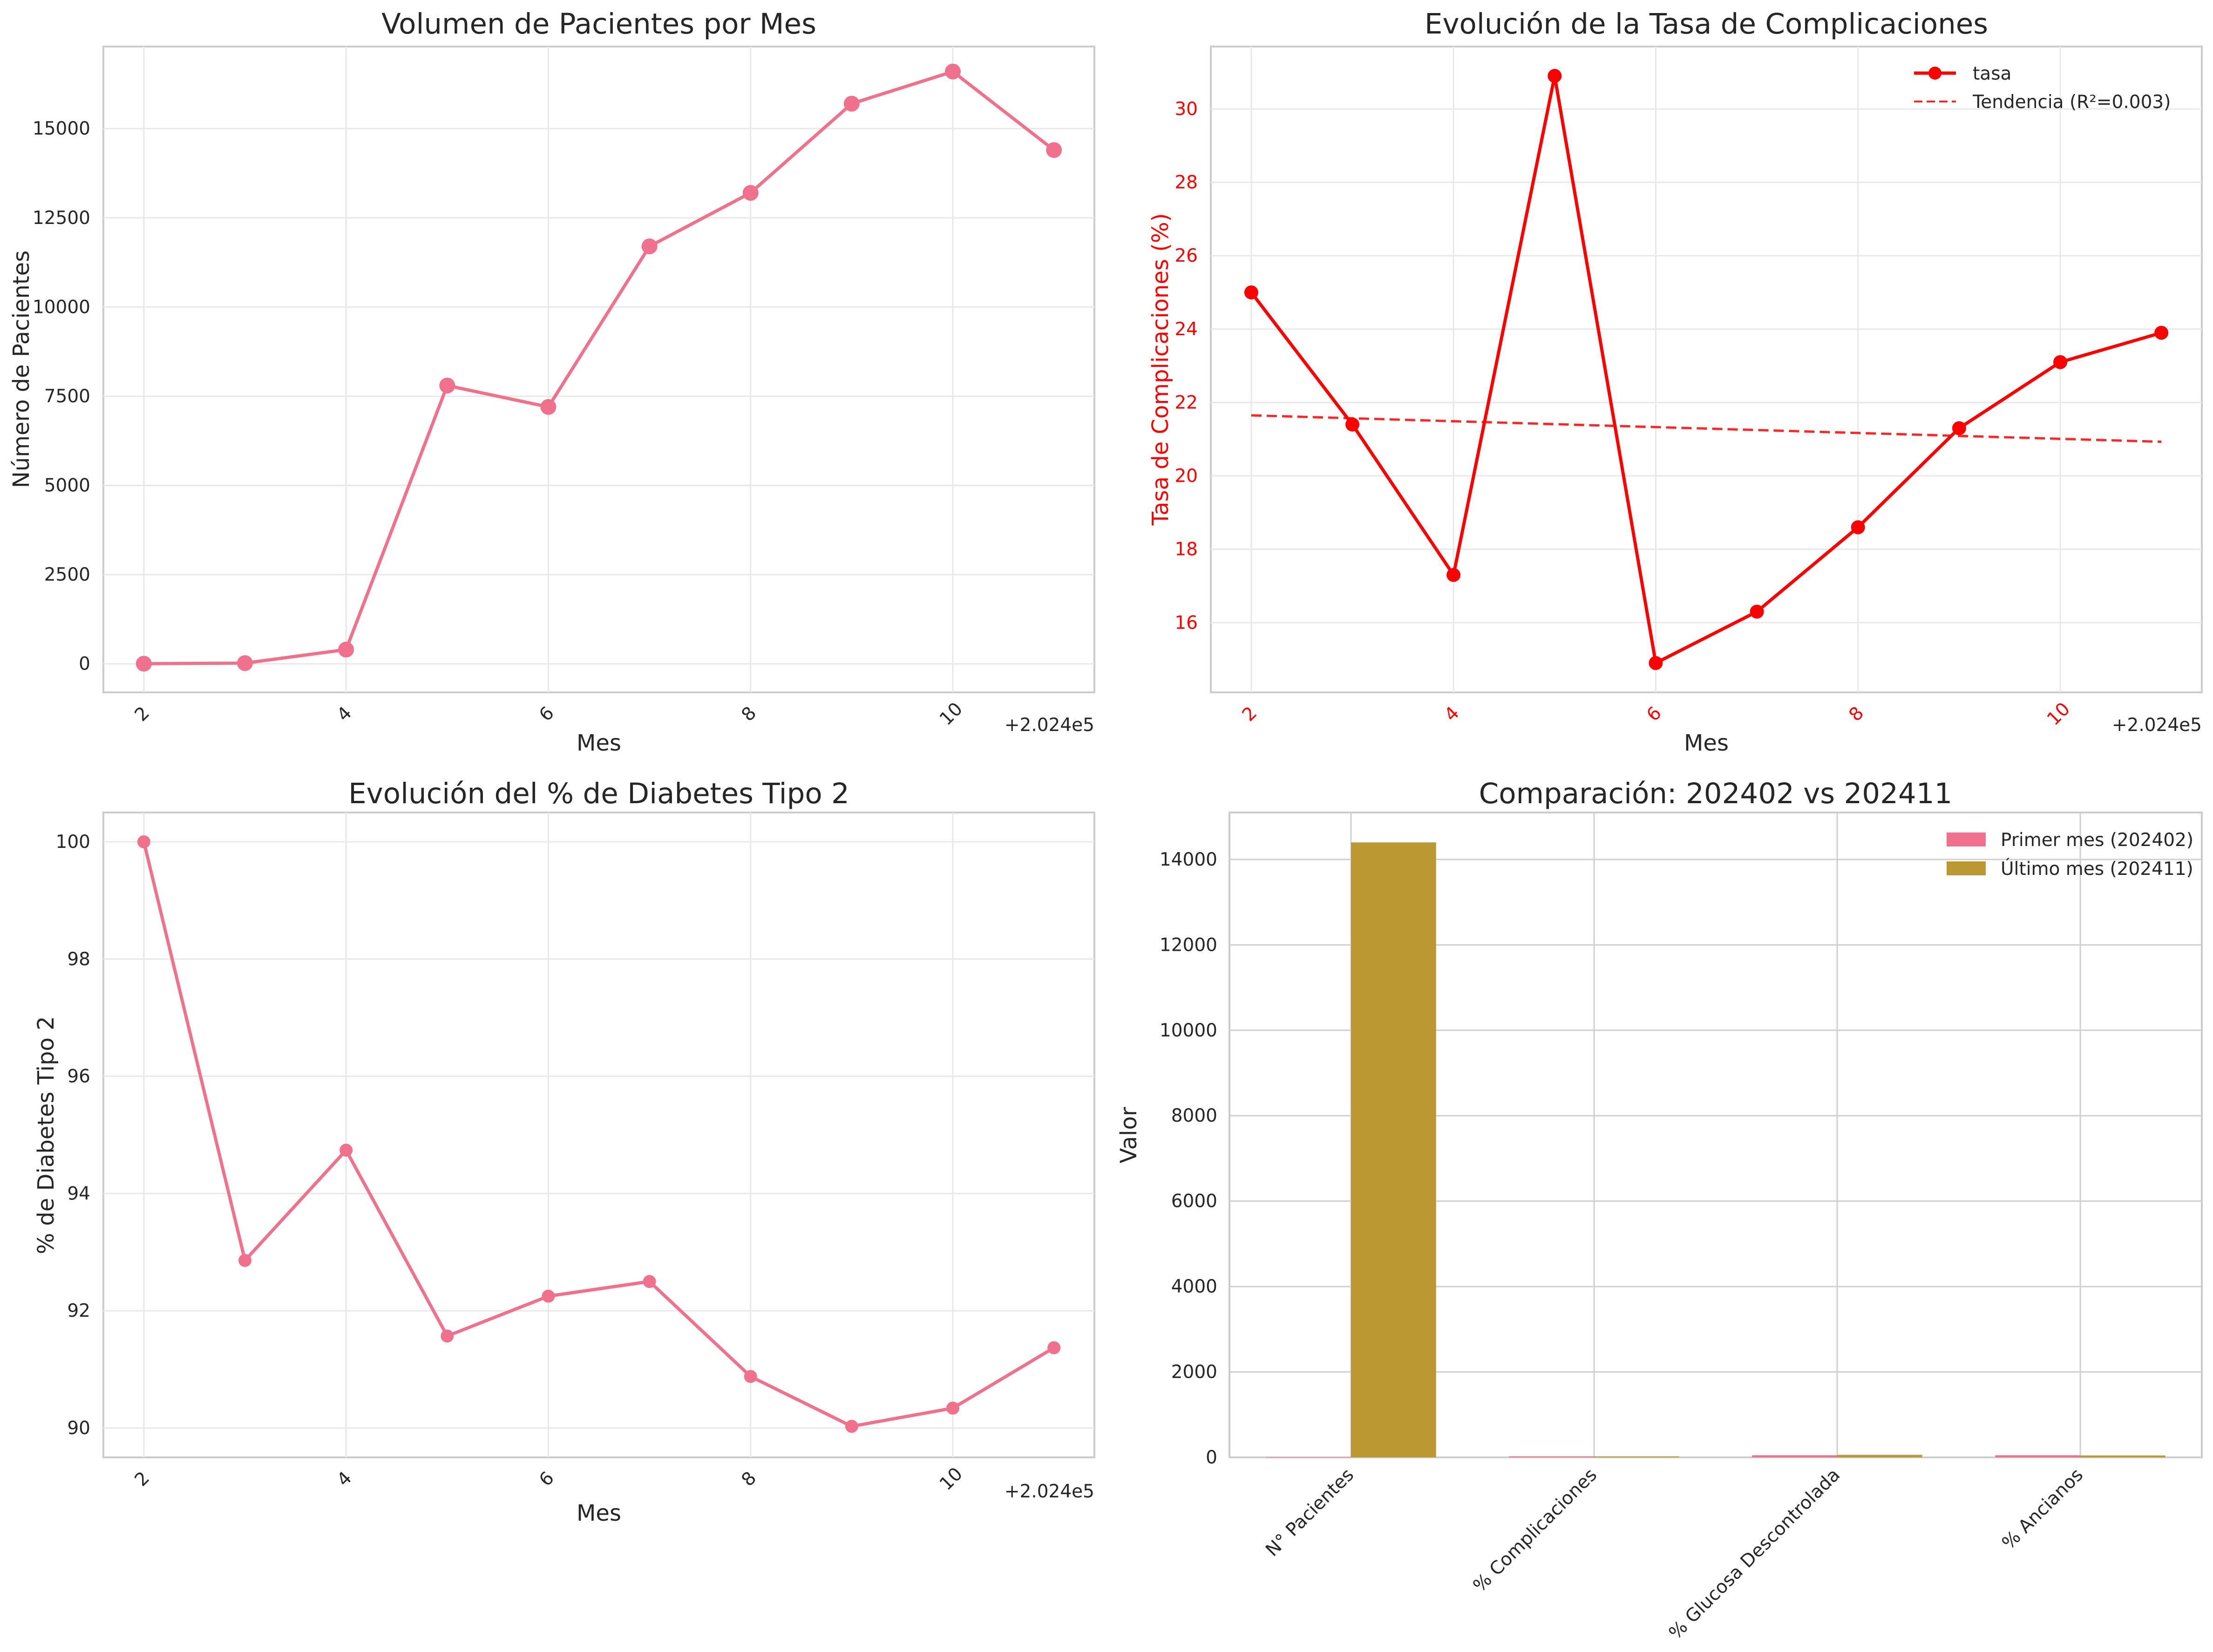  What do you see at coordinates (2097, 840) in the screenshot?
I see `legend-label-first: Primer mes (202402)` at bounding box center [2097, 840].